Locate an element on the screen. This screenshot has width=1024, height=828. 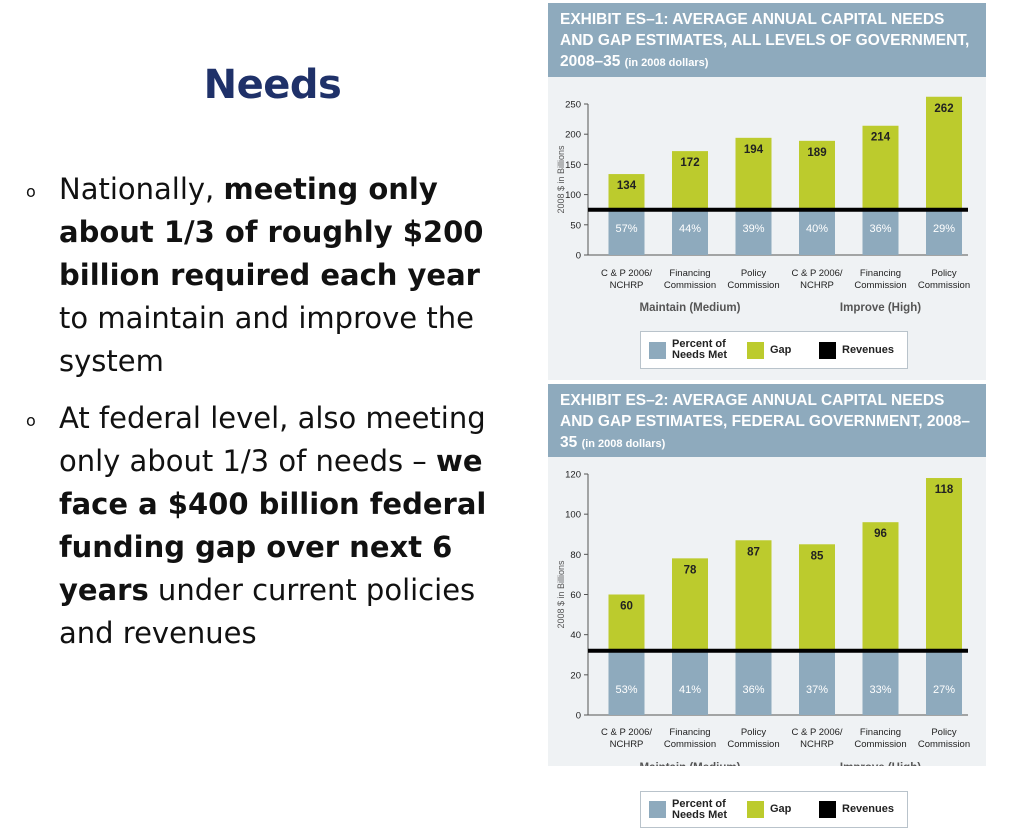
bar-value-label: 96 is located at coordinates (880, 534).